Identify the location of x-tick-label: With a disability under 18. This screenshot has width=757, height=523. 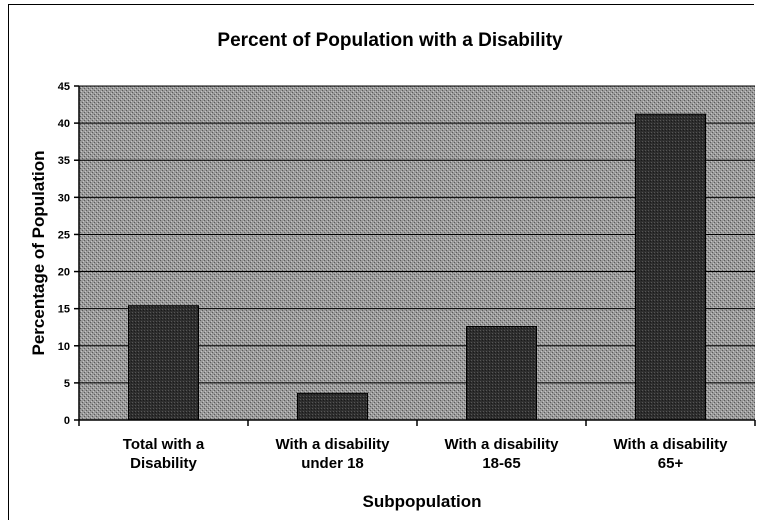
(332, 454).